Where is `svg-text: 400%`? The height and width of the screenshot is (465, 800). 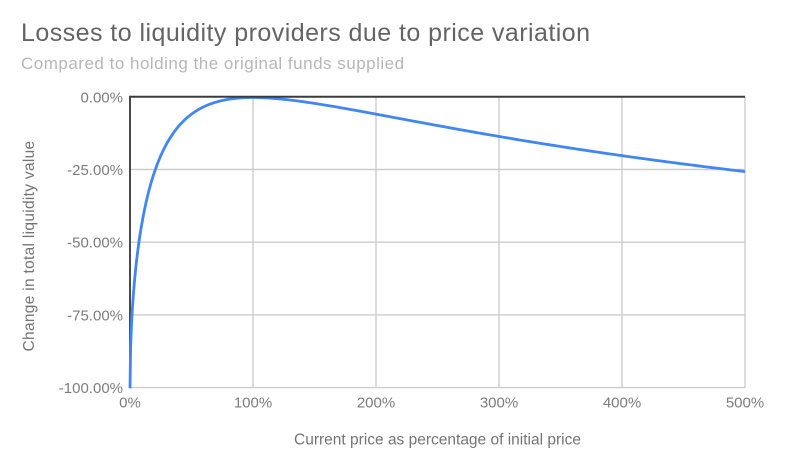 svg-text: 400% is located at coordinates (622, 403).